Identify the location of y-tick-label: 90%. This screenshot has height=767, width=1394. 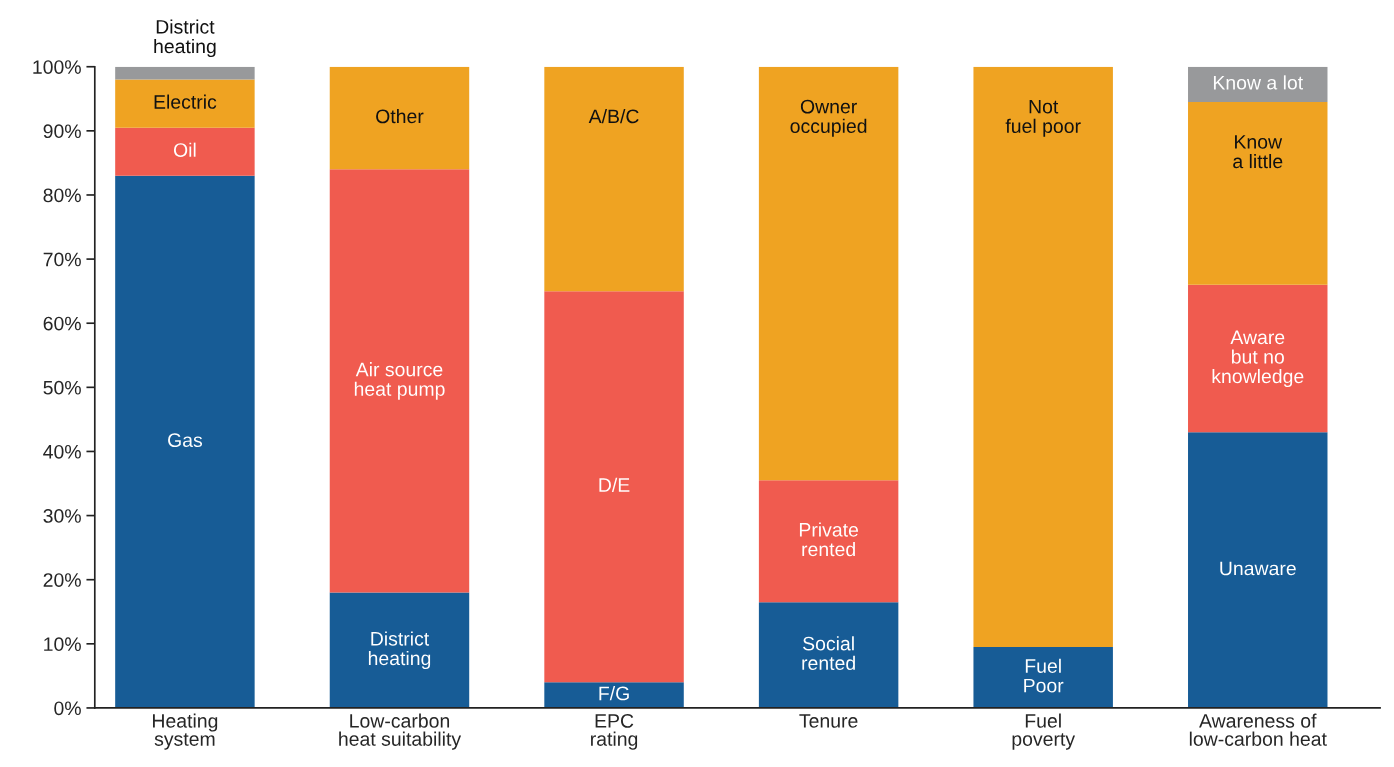
(62, 131).